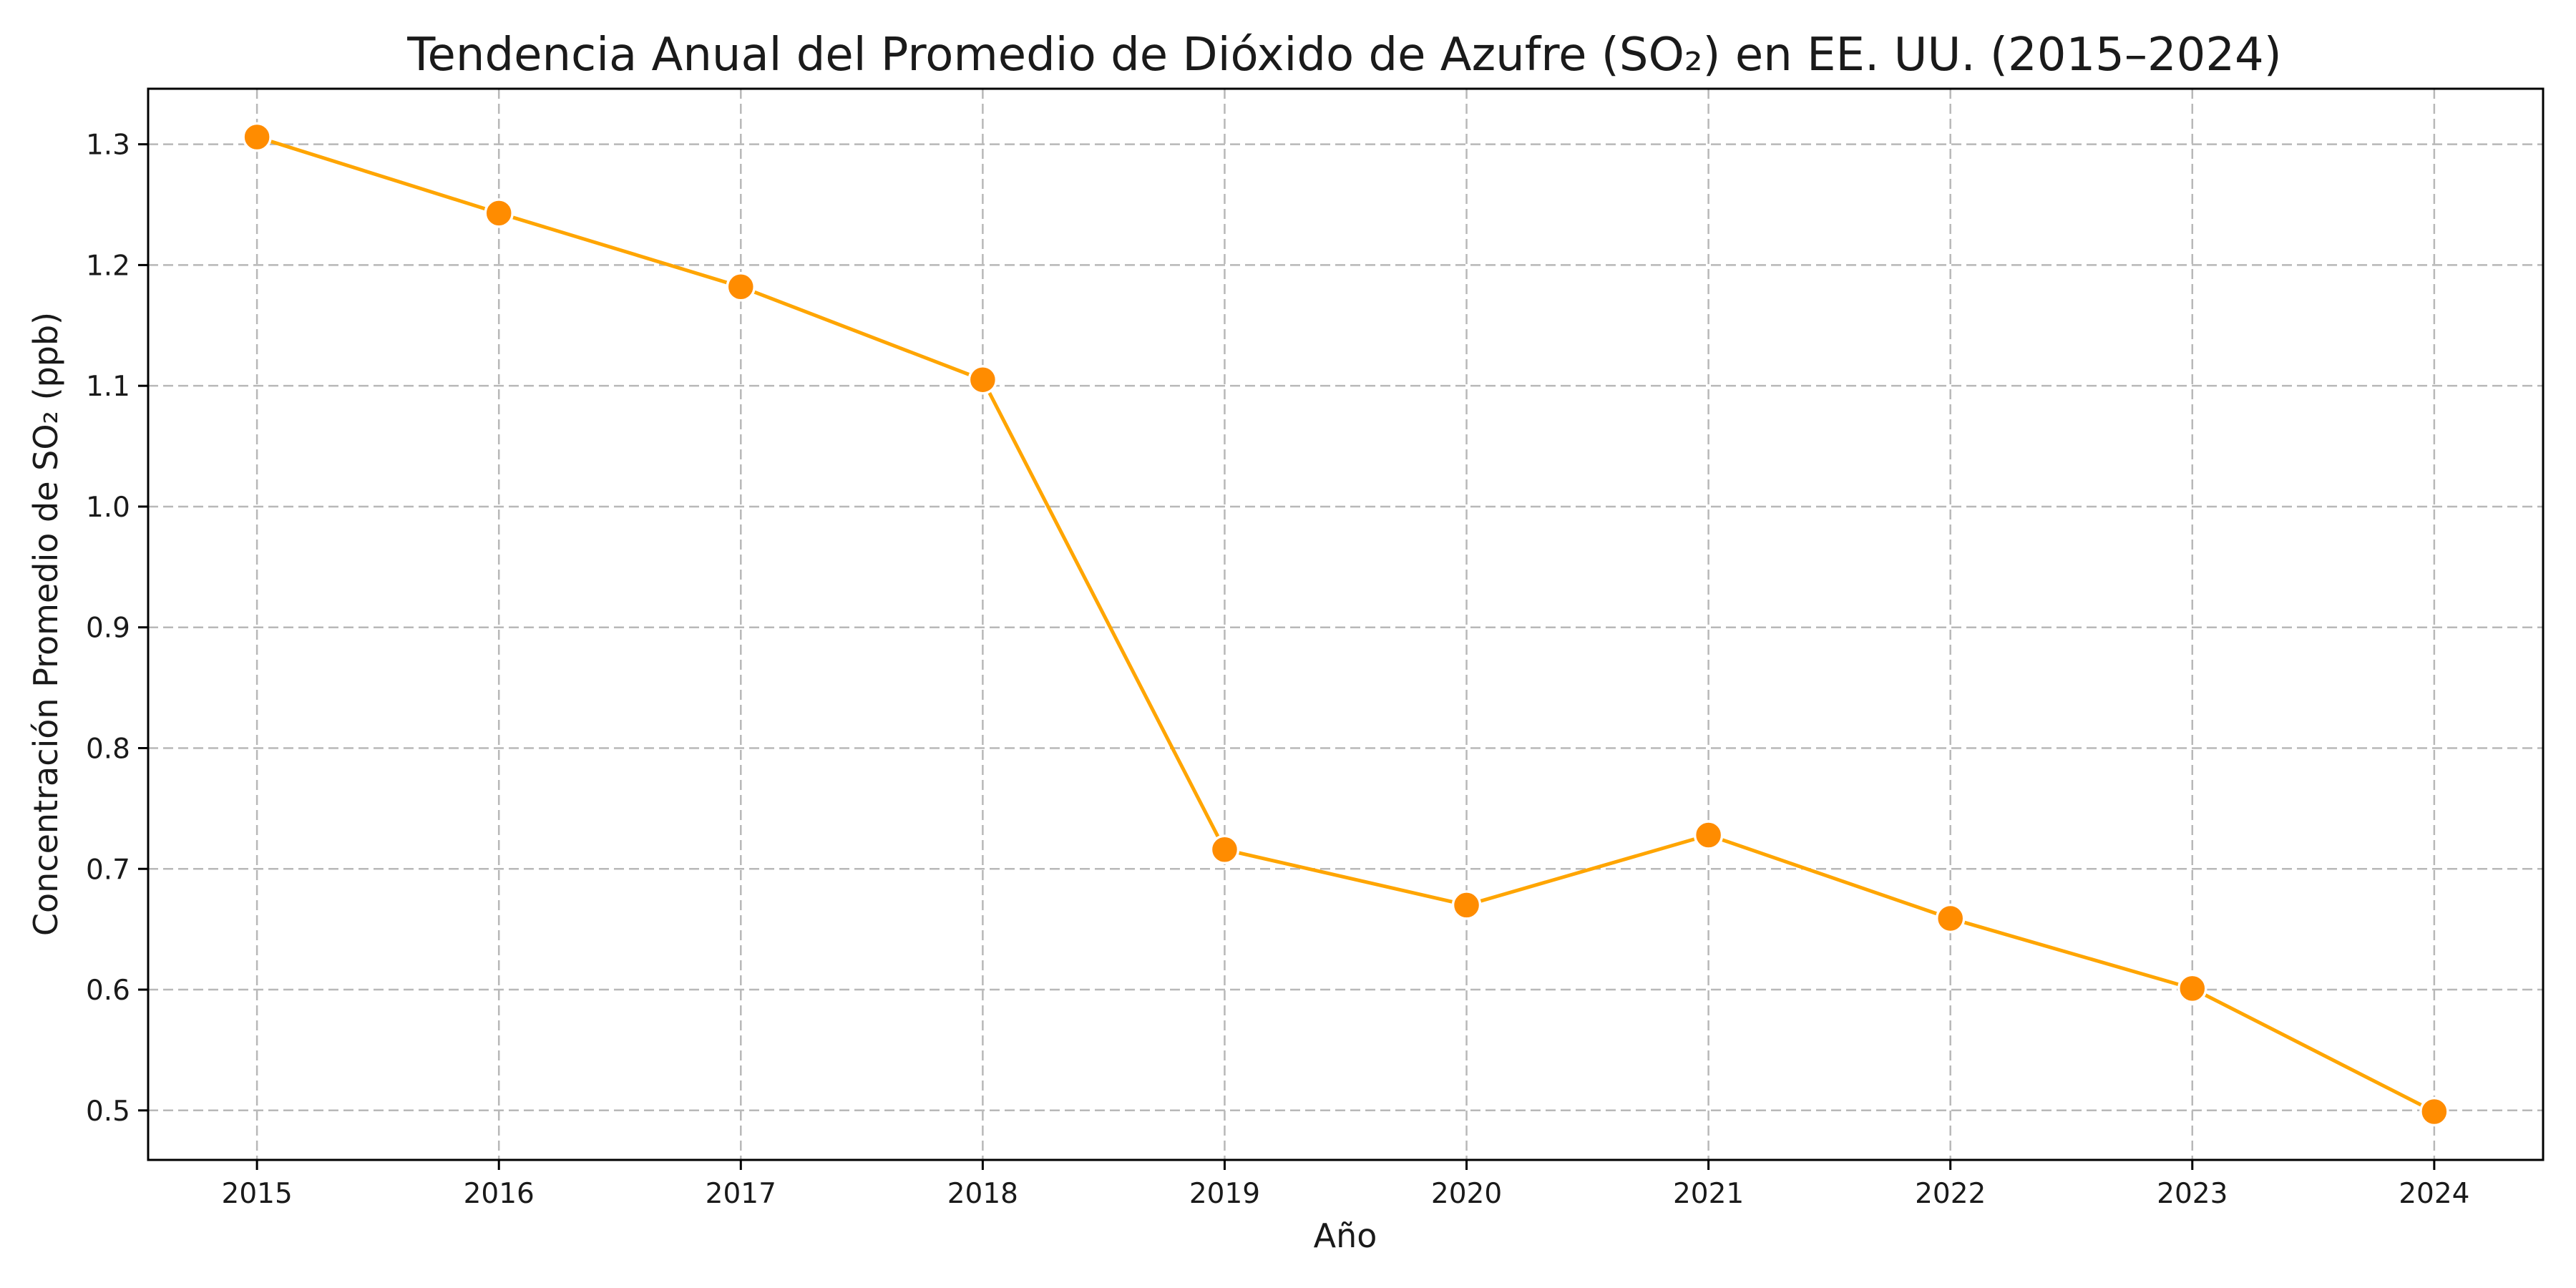 The height and width of the screenshot is (1288, 2576). I want to click on x-axis-label: Año, so click(1345, 1235).